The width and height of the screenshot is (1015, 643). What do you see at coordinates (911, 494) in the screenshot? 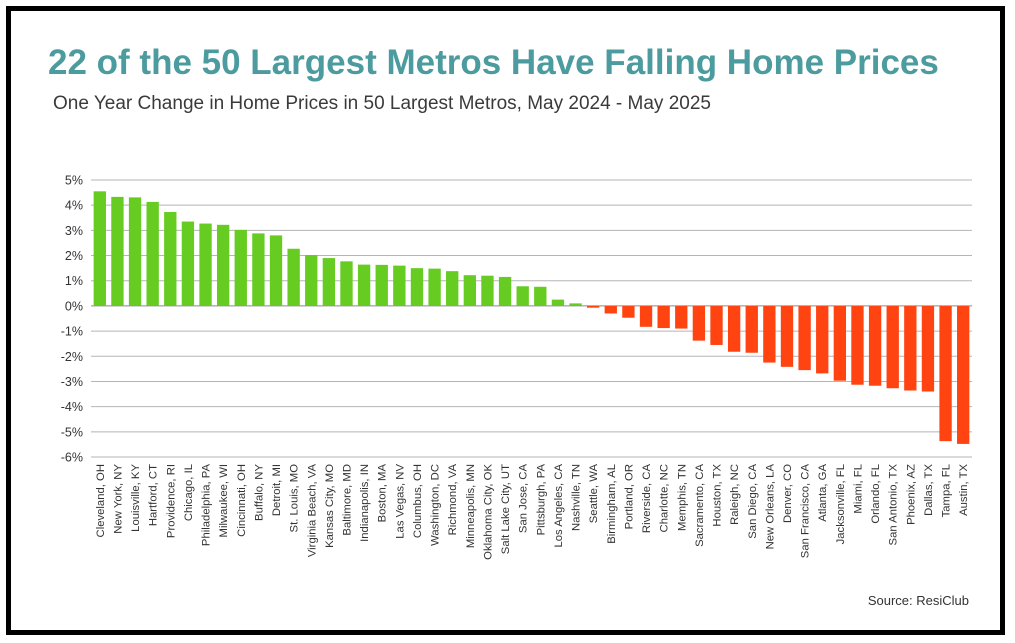
I see `x-tick-label: Phoenix, AZ` at bounding box center [911, 494].